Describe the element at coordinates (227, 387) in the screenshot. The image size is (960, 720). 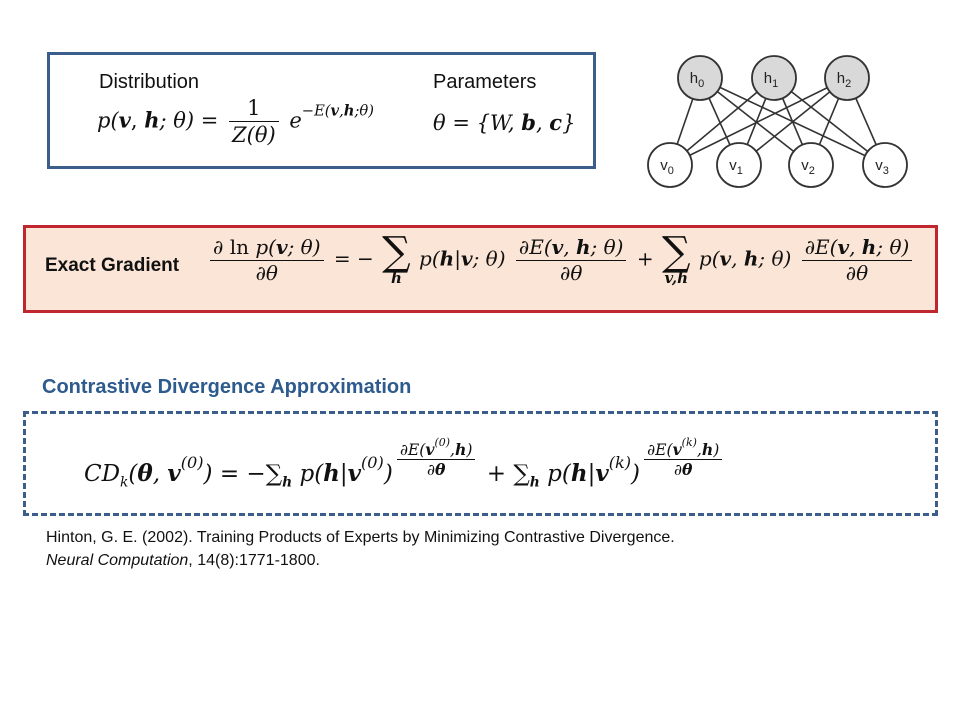
I see `cd-title: Contrastive Divergence Approximation` at that location.